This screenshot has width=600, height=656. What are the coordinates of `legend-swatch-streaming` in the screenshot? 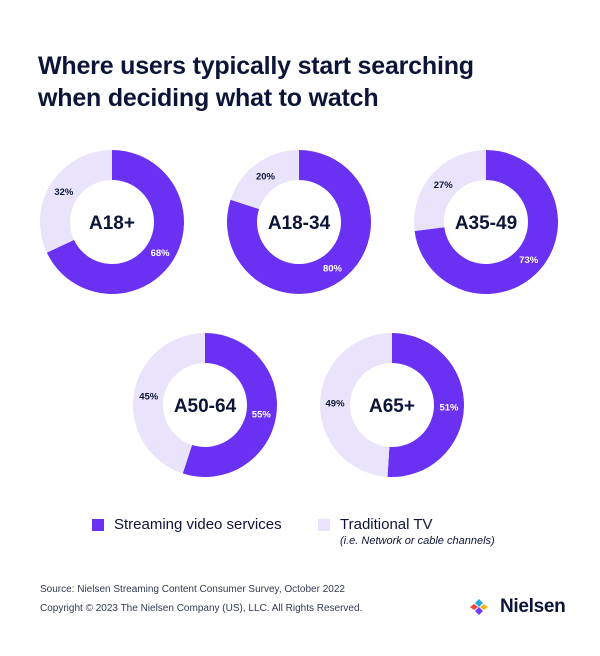 It's located at (98, 525).